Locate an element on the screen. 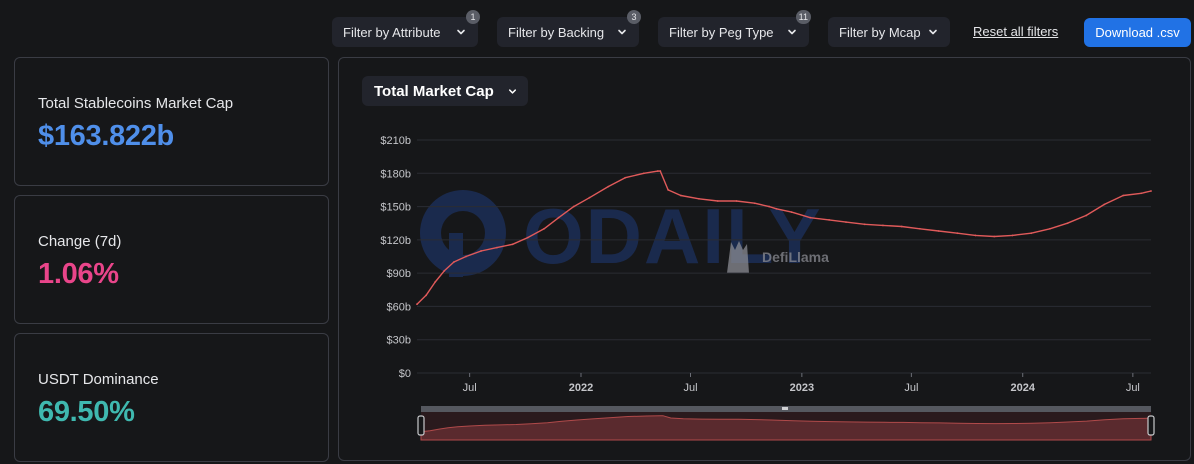  brush-area is located at coordinates (786, 428).